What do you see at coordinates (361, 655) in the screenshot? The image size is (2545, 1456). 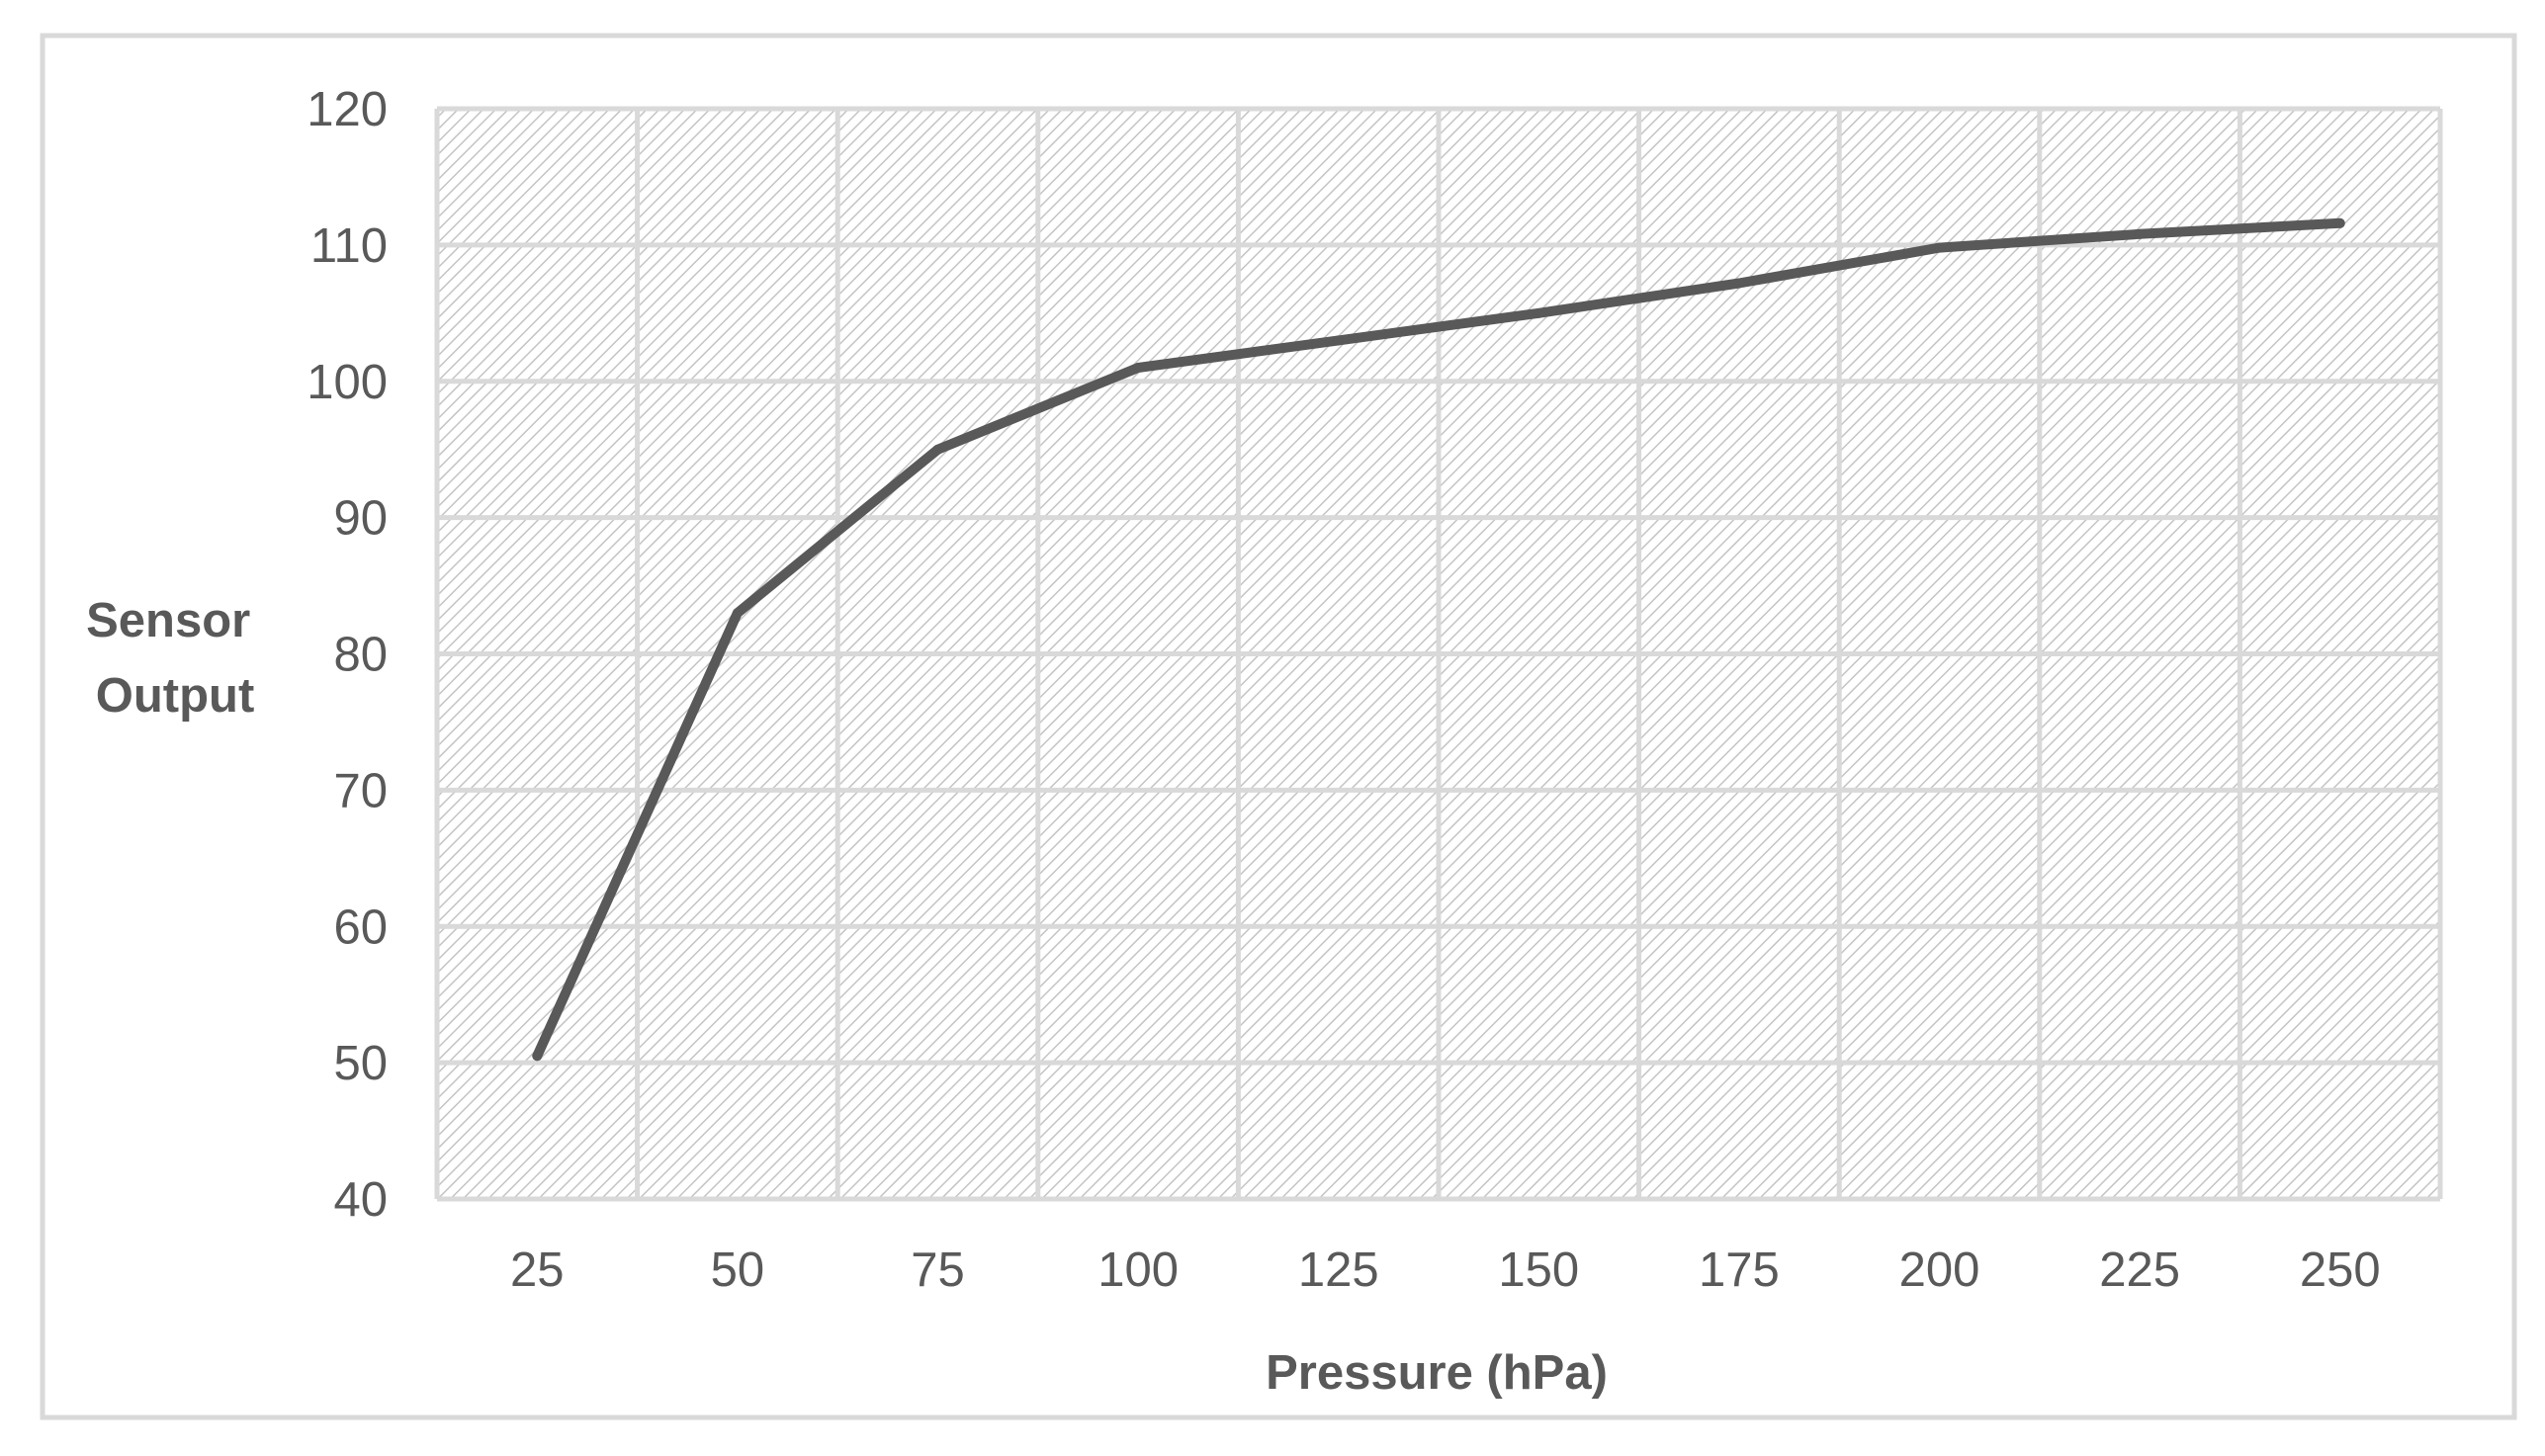 I see `y-tick-label: 80` at bounding box center [361, 655].